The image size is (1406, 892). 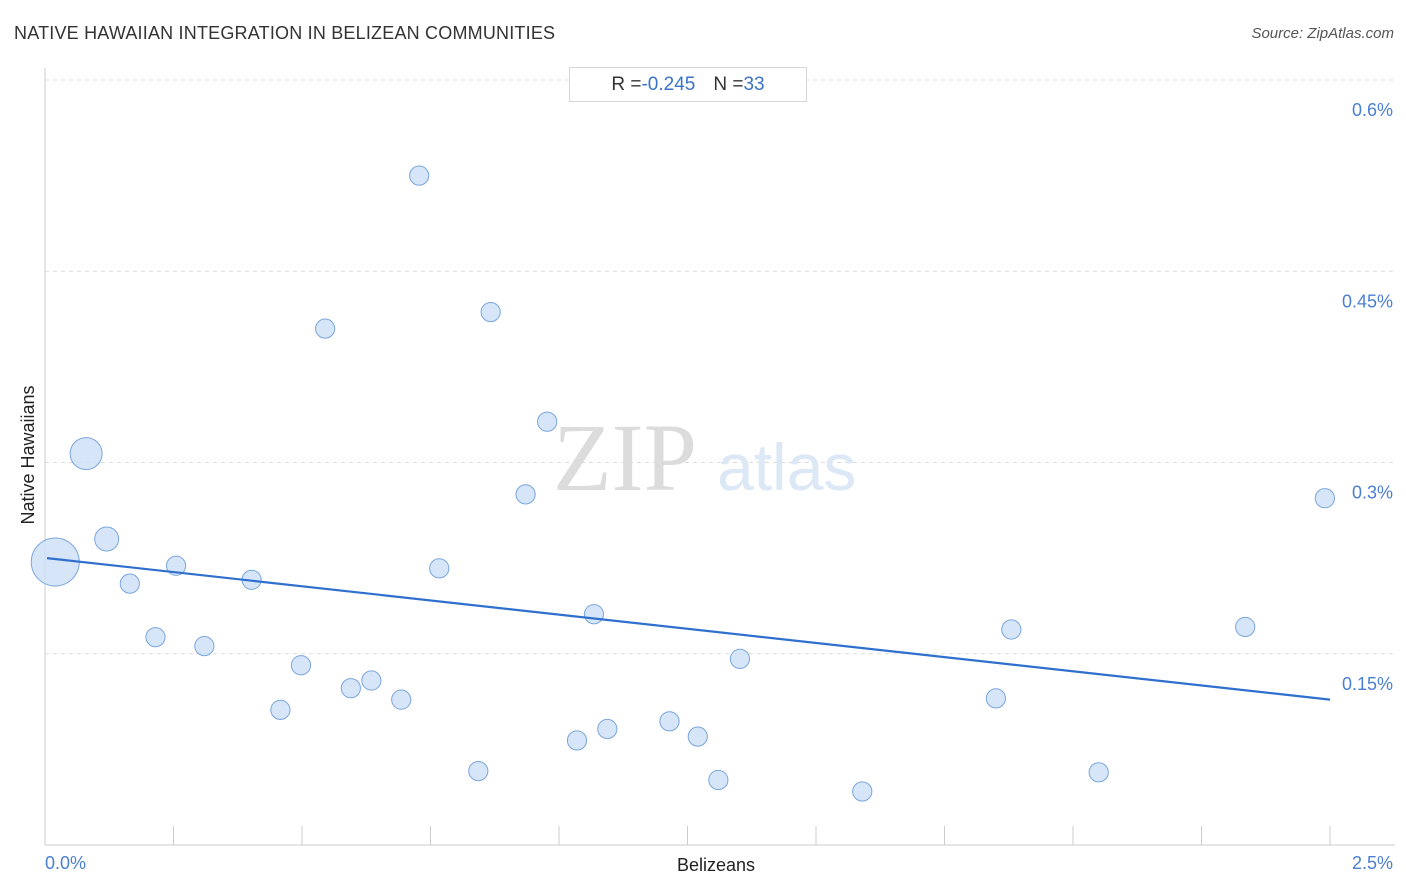 What do you see at coordinates (1367, 301) in the screenshot?
I see `y-tick-label-2: 0.45%` at bounding box center [1367, 301].